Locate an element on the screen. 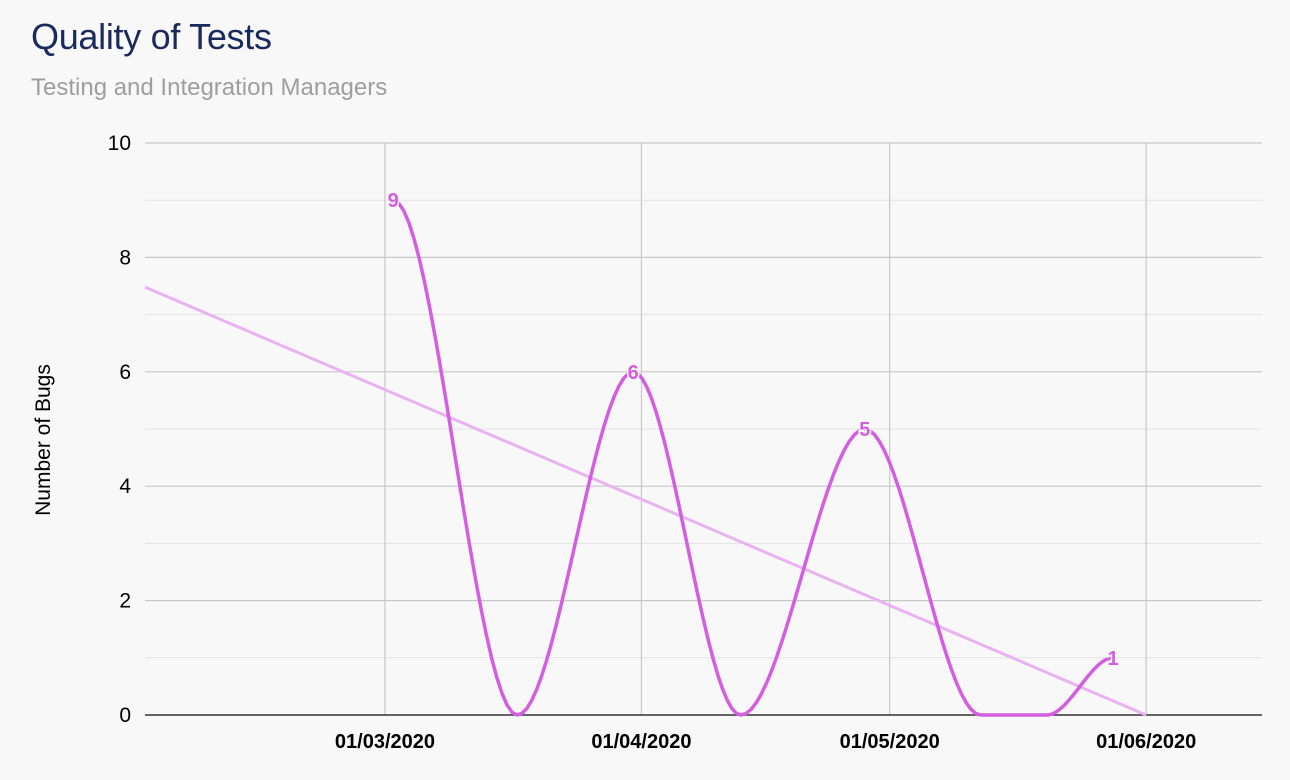 Image resolution: width=1290 pixels, height=780 pixels. x-tick-label: 01/05/2020 is located at coordinates (890, 742).